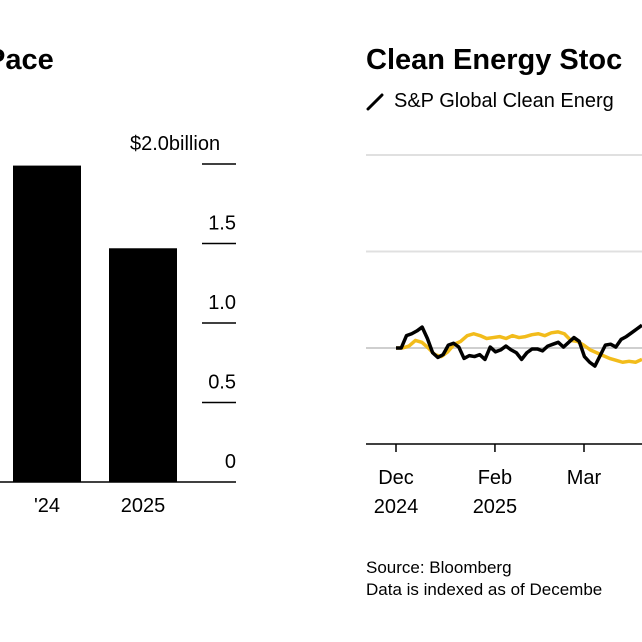  What do you see at coordinates (143, 506) in the screenshot?
I see `bar-x-tick-label: 2025` at bounding box center [143, 506].